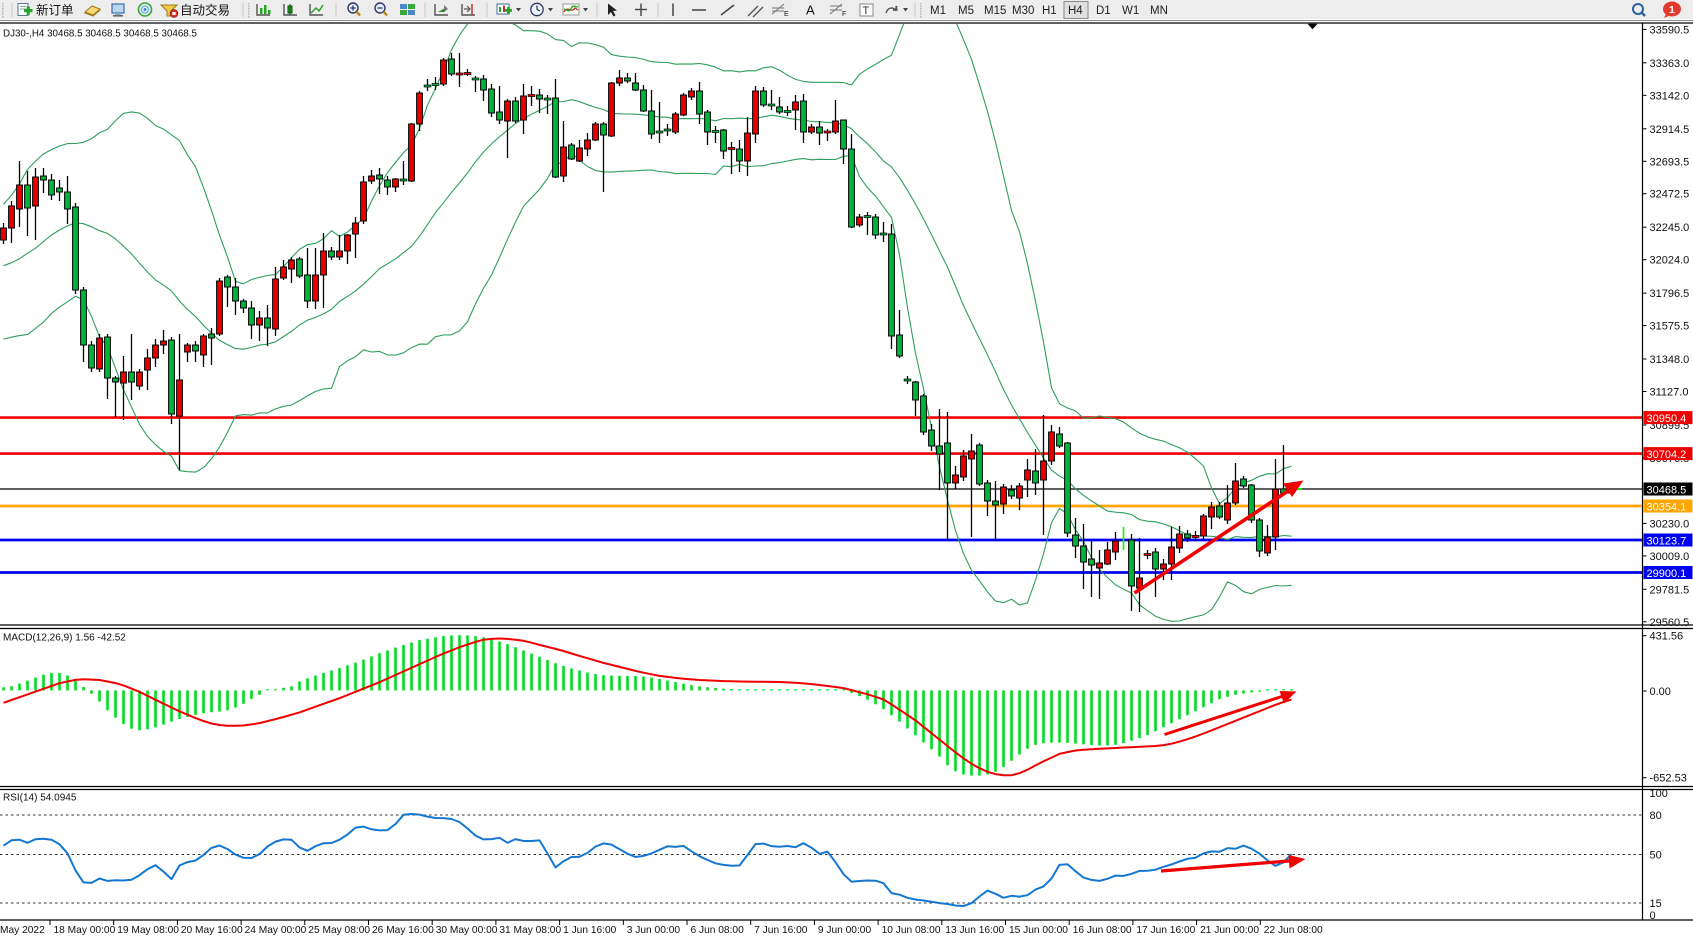 The width and height of the screenshot is (1693, 943). What do you see at coordinates (1668, 779) in the screenshot?
I see `svg-text: -652.53` at bounding box center [1668, 779].